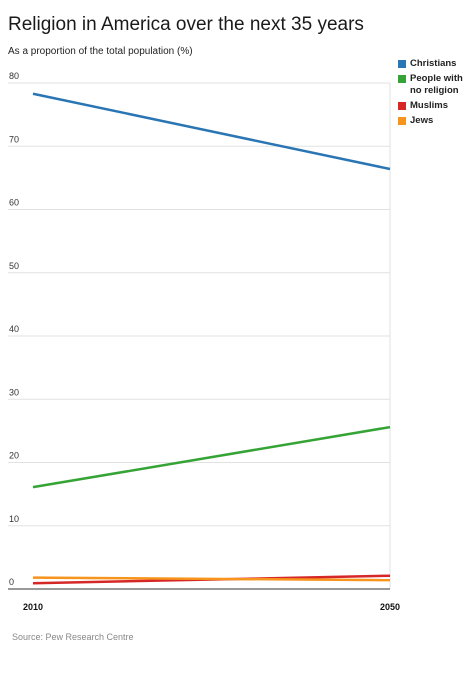 Image resolution: width=468 pixels, height=687 pixels. Describe the element at coordinates (390, 607) in the screenshot. I see `x-tick-label: 2050` at that location.